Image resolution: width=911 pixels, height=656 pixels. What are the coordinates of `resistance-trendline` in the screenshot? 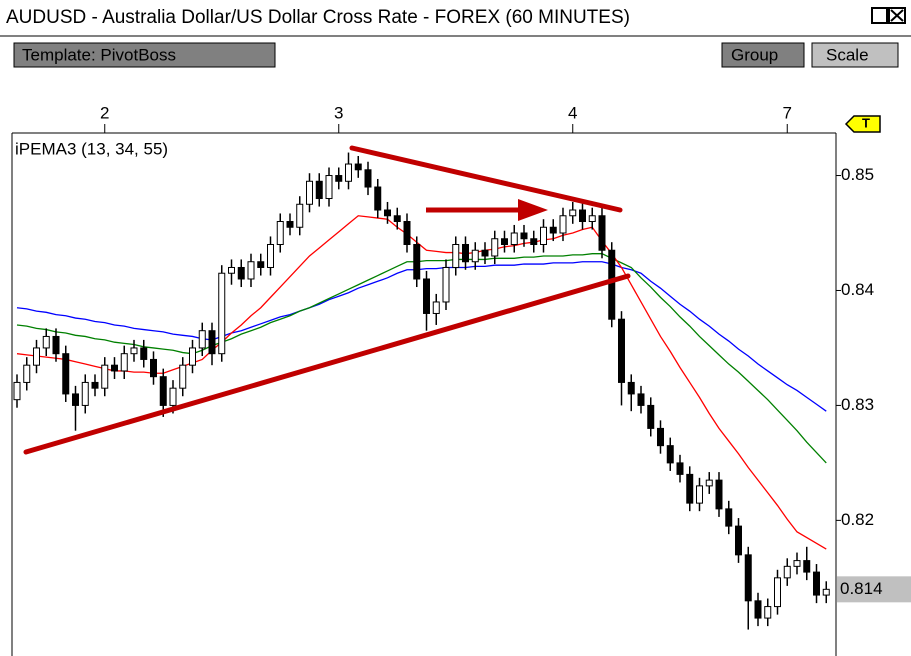 It's located at (486, 179).